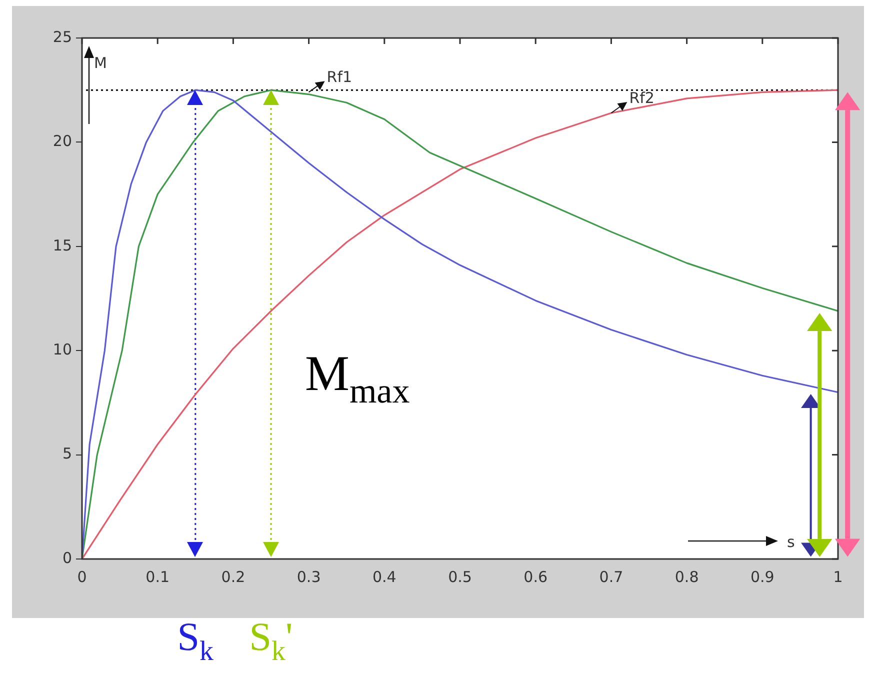 This screenshot has height=674, width=879. I want to click on y-tick-label: 15, so click(62, 245).